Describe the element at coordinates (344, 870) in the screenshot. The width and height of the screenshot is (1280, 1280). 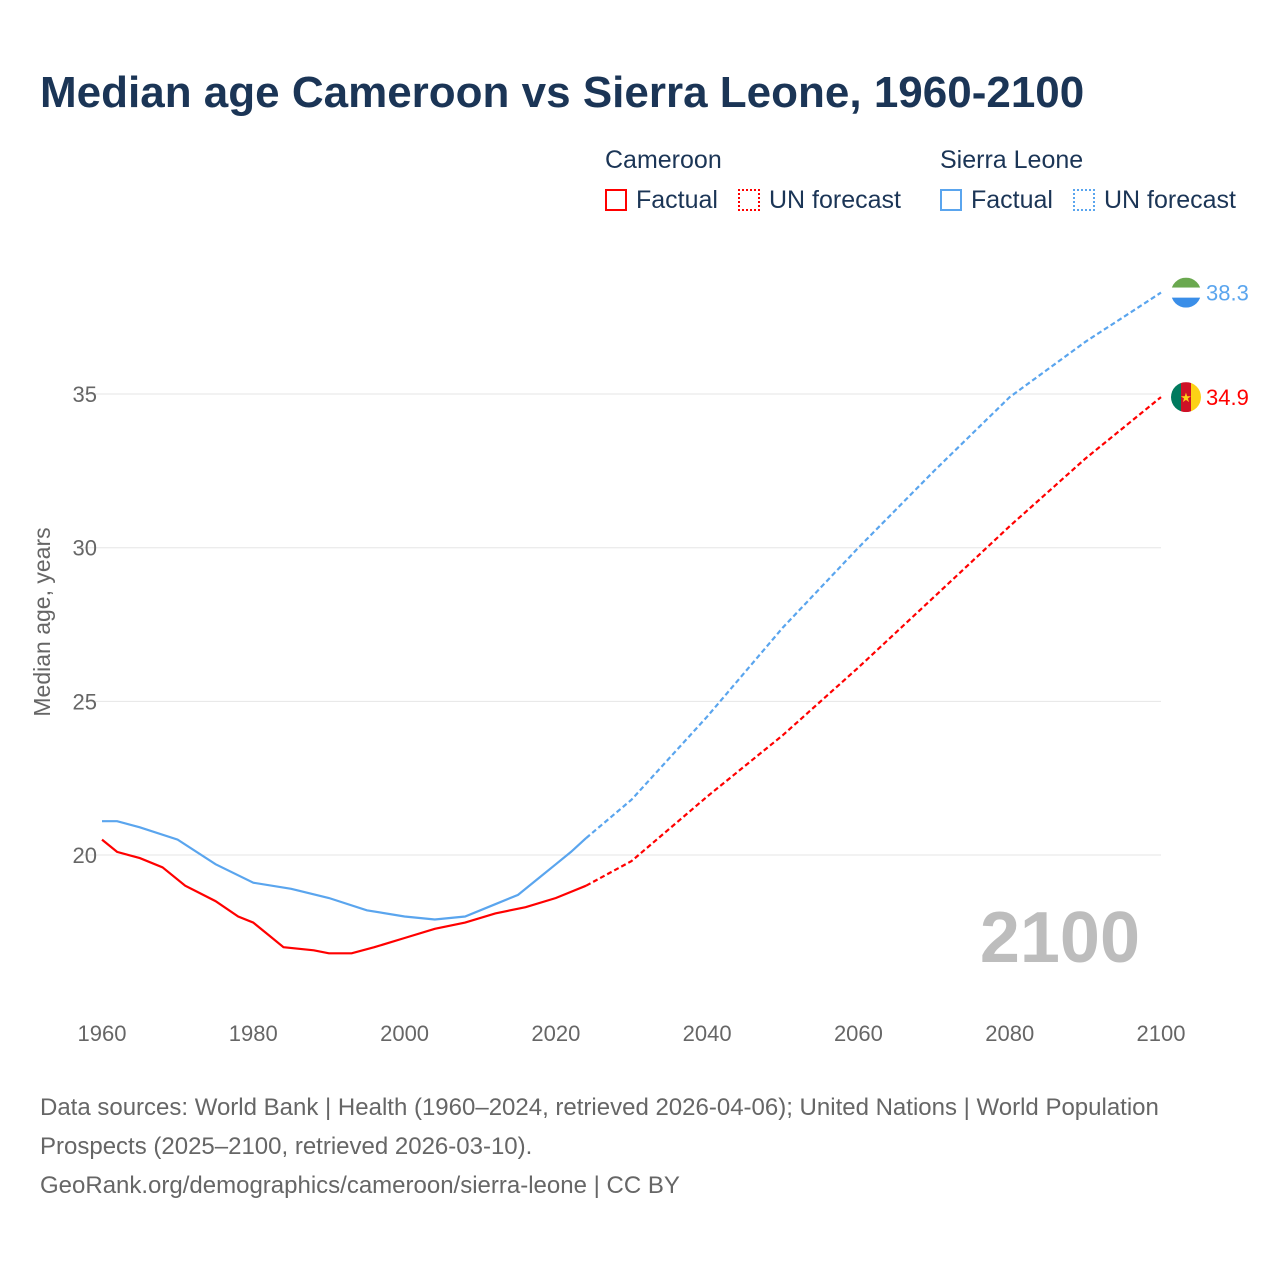
I see `line-sierra-leone-factual` at that location.